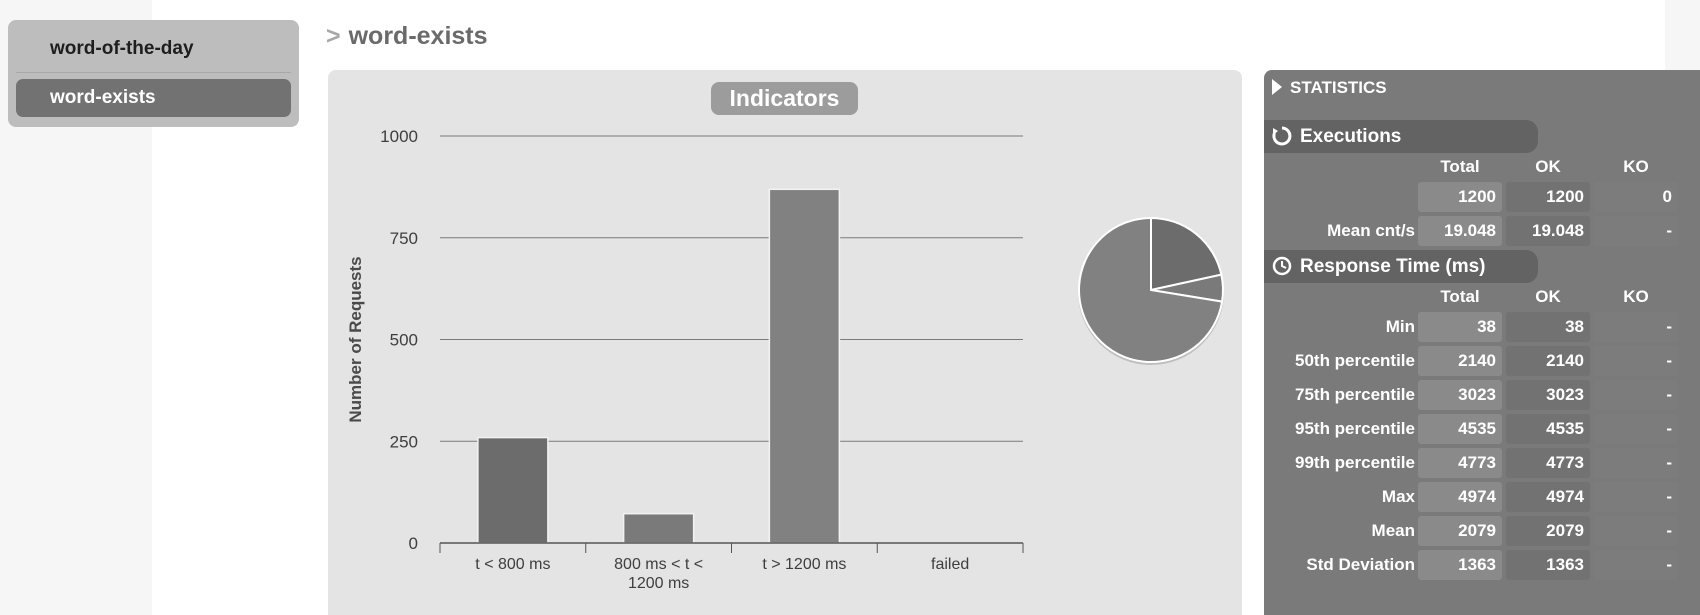 The width and height of the screenshot is (1700, 615). Describe the element at coordinates (1636, 429) in the screenshot. I see `p95-ko-value: -` at that location.